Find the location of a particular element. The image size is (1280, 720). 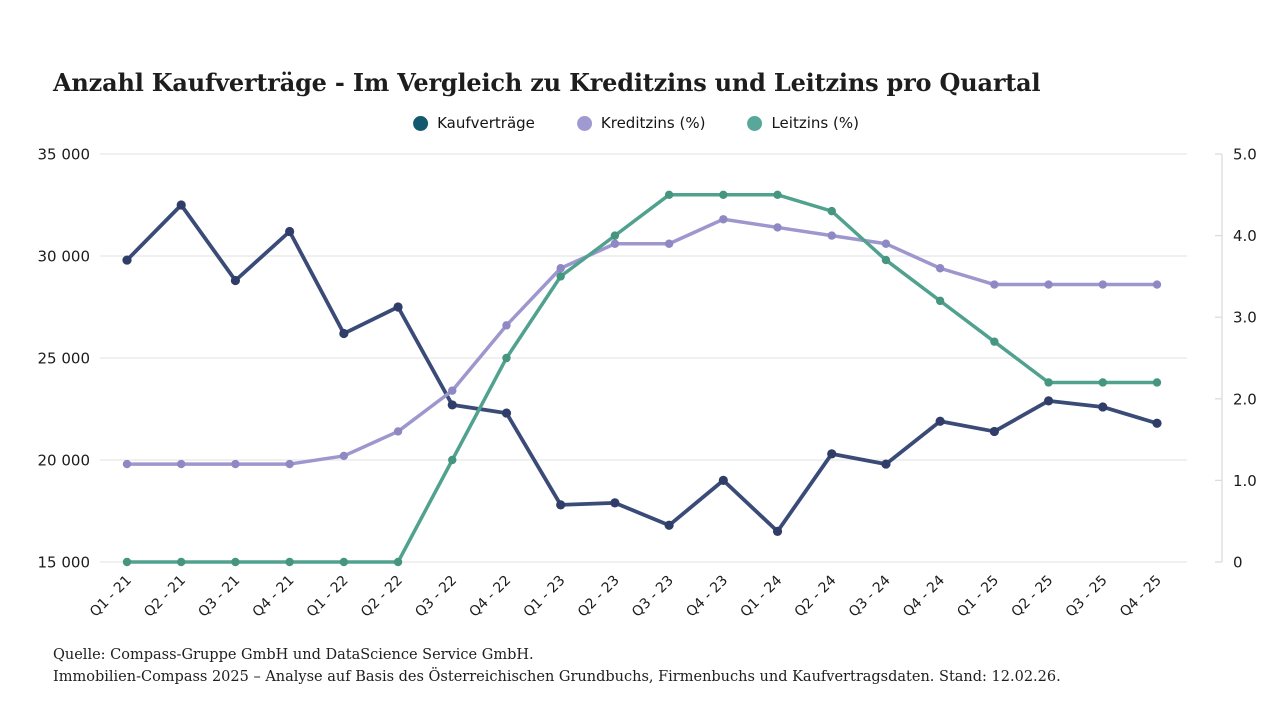

legend-item-kaufvertraege: Kaufverträge is located at coordinates (474, 123).